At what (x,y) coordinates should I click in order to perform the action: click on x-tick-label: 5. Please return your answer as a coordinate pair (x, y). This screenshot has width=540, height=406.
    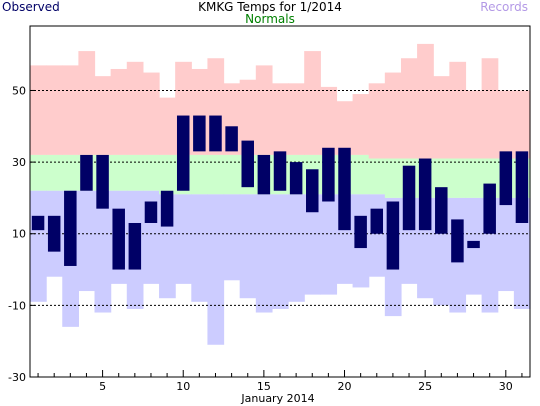
    Looking at the image, I should click on (102, 386).